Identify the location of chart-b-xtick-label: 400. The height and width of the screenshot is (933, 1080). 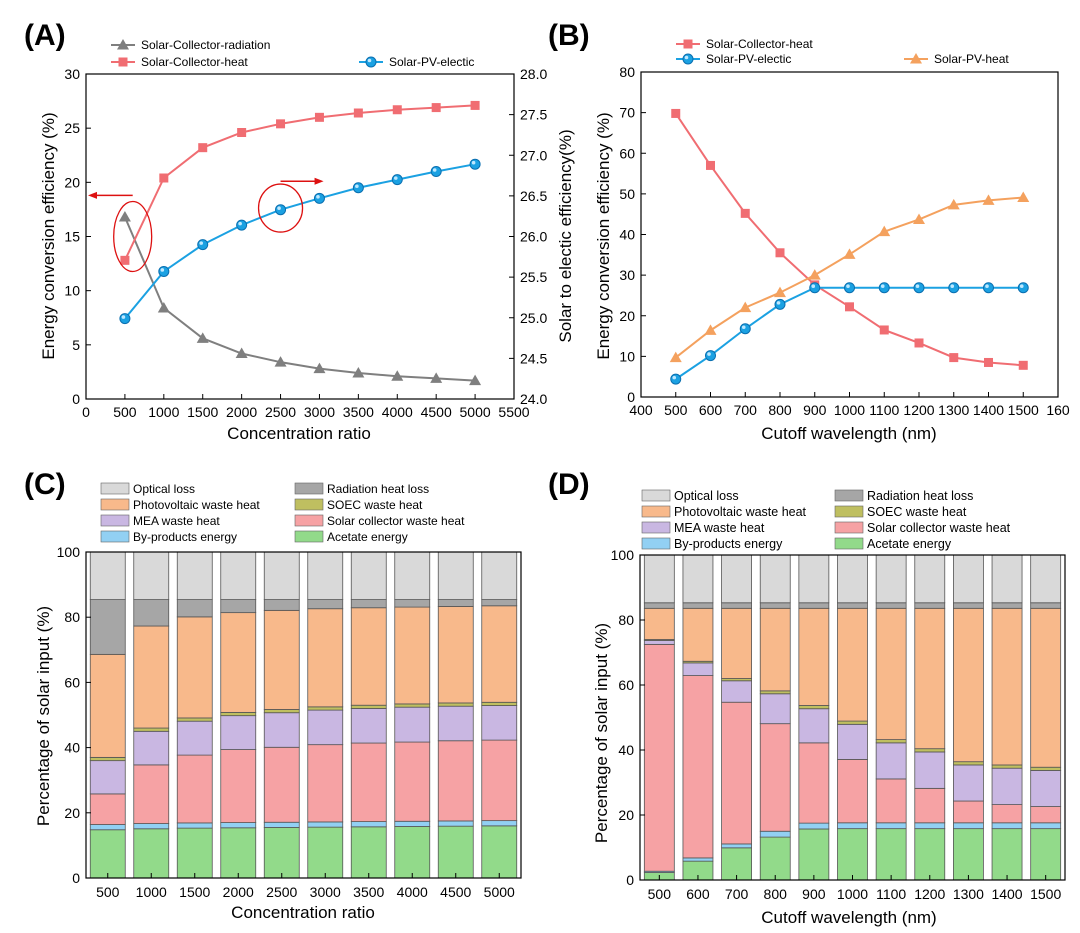
(641, 410).